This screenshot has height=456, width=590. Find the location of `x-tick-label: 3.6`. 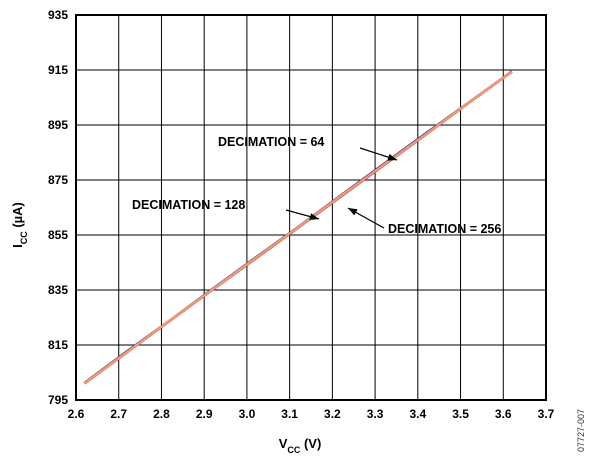

x-tick-label: 3.6 is located at coordinates (503, 414).